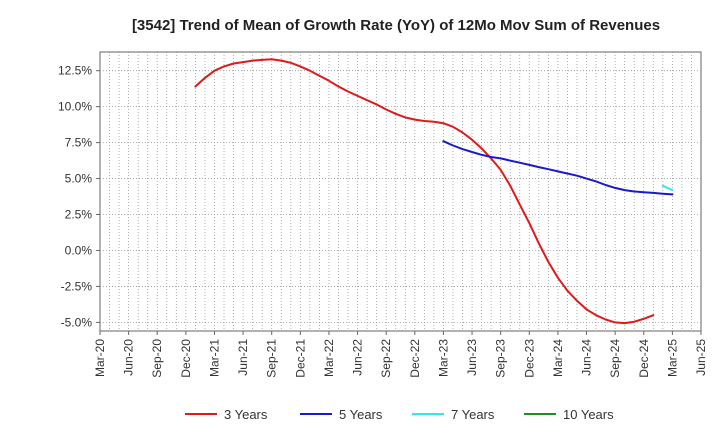 The image size is (720, 440). What do you see at coordinates (361, 414) in the screenshot?
I see `legend-label: 5 Years` at bounding box center [361, 414].